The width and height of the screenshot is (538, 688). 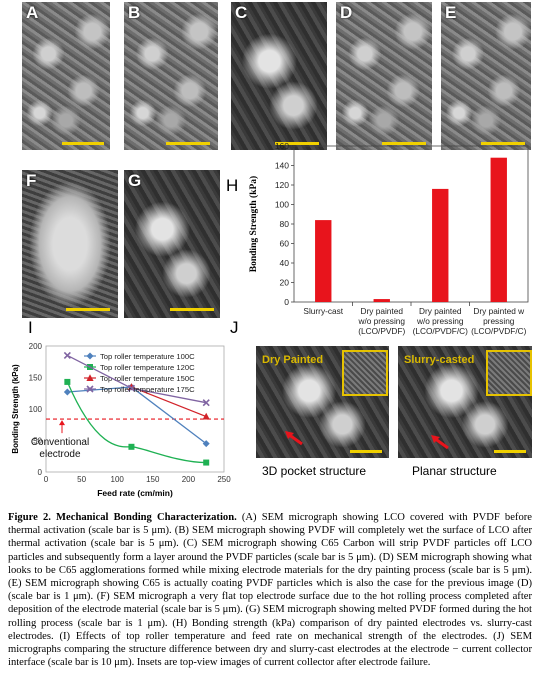 What do you see at coordinates (153, 479) in the screenshot?
I see `x-tick-label: 150` at bounding box center [153, 479].